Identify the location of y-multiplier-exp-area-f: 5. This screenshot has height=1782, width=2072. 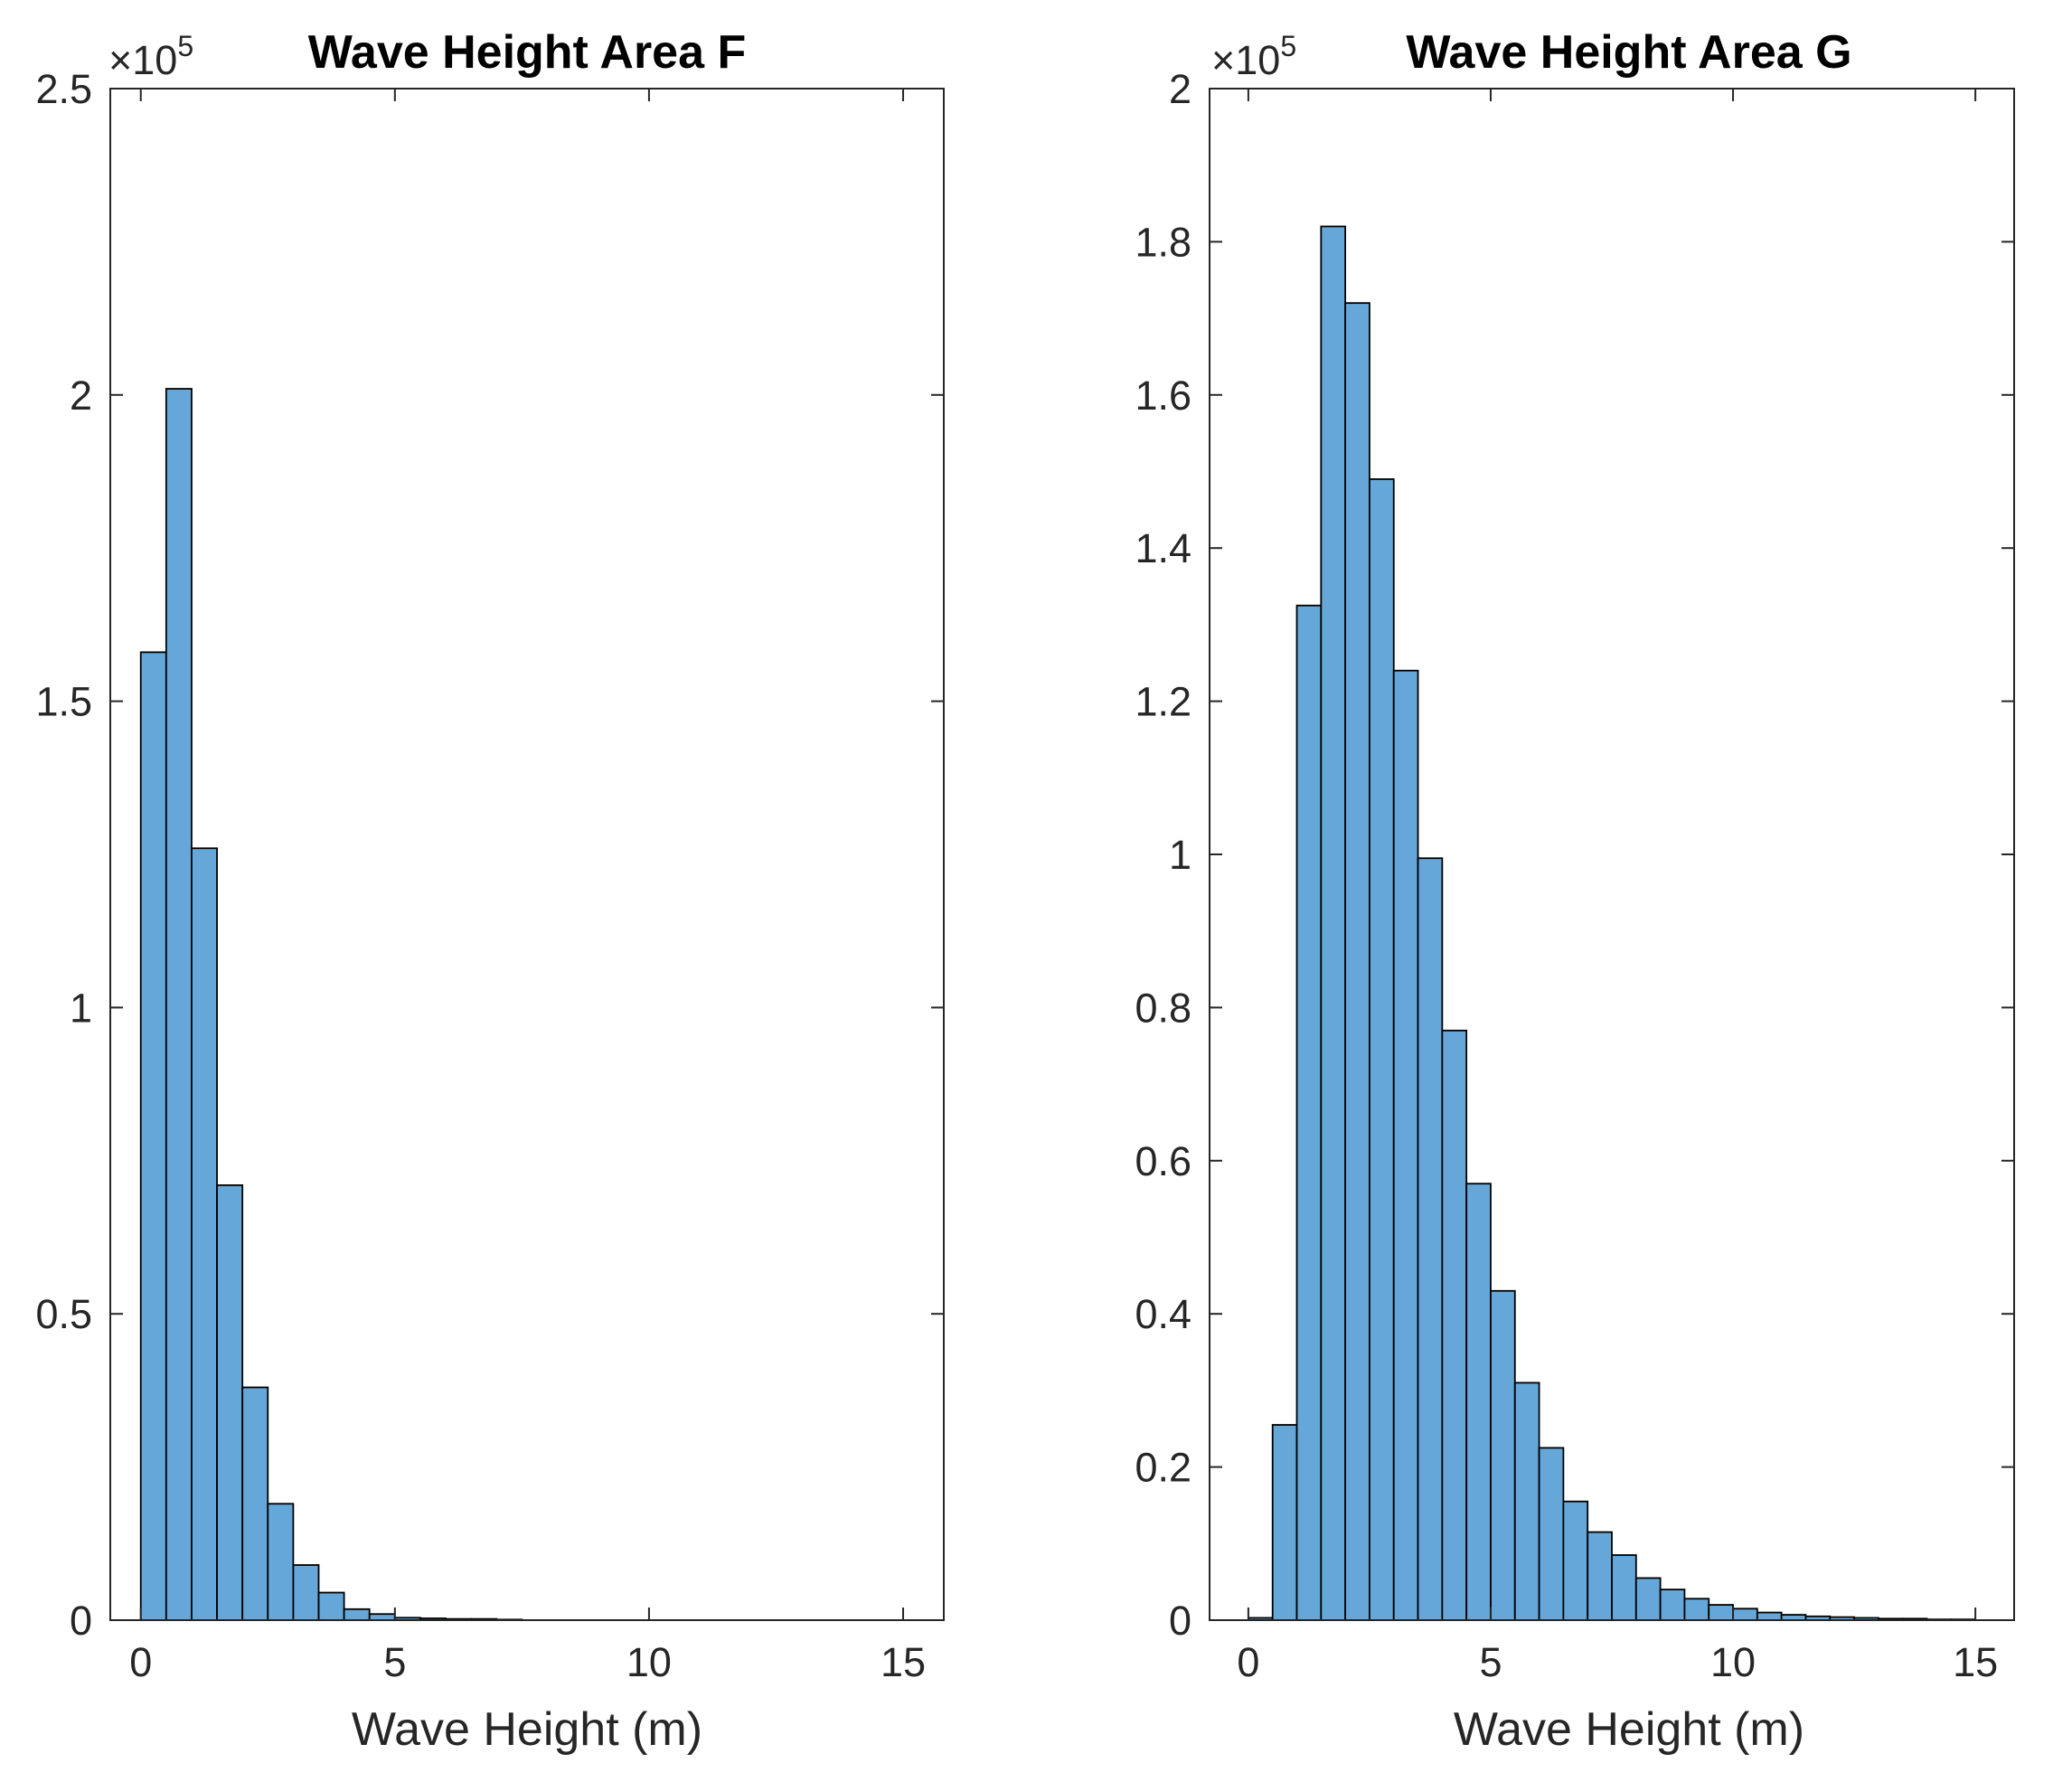
(185, 46).